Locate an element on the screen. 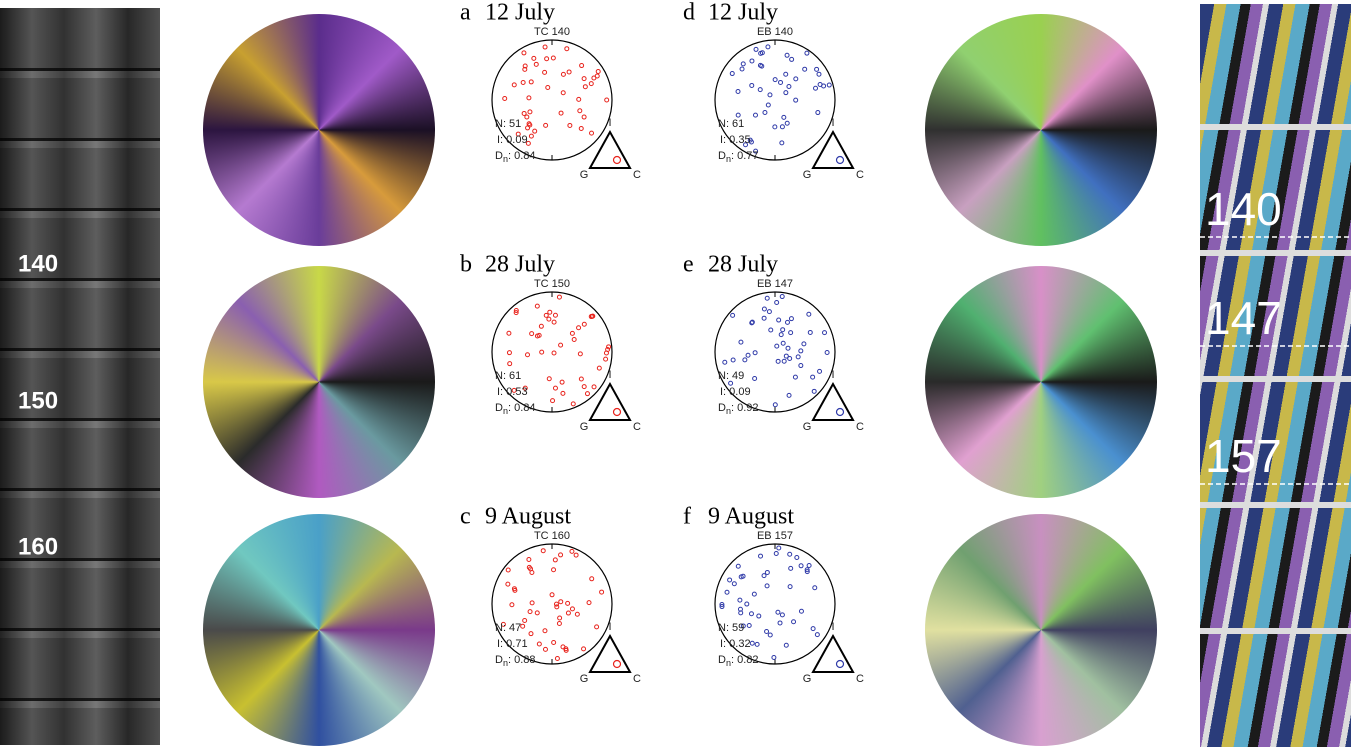 This screenshot has width=1351, height=747. stat-n: N: 61 is located at coordinates (508, 376).